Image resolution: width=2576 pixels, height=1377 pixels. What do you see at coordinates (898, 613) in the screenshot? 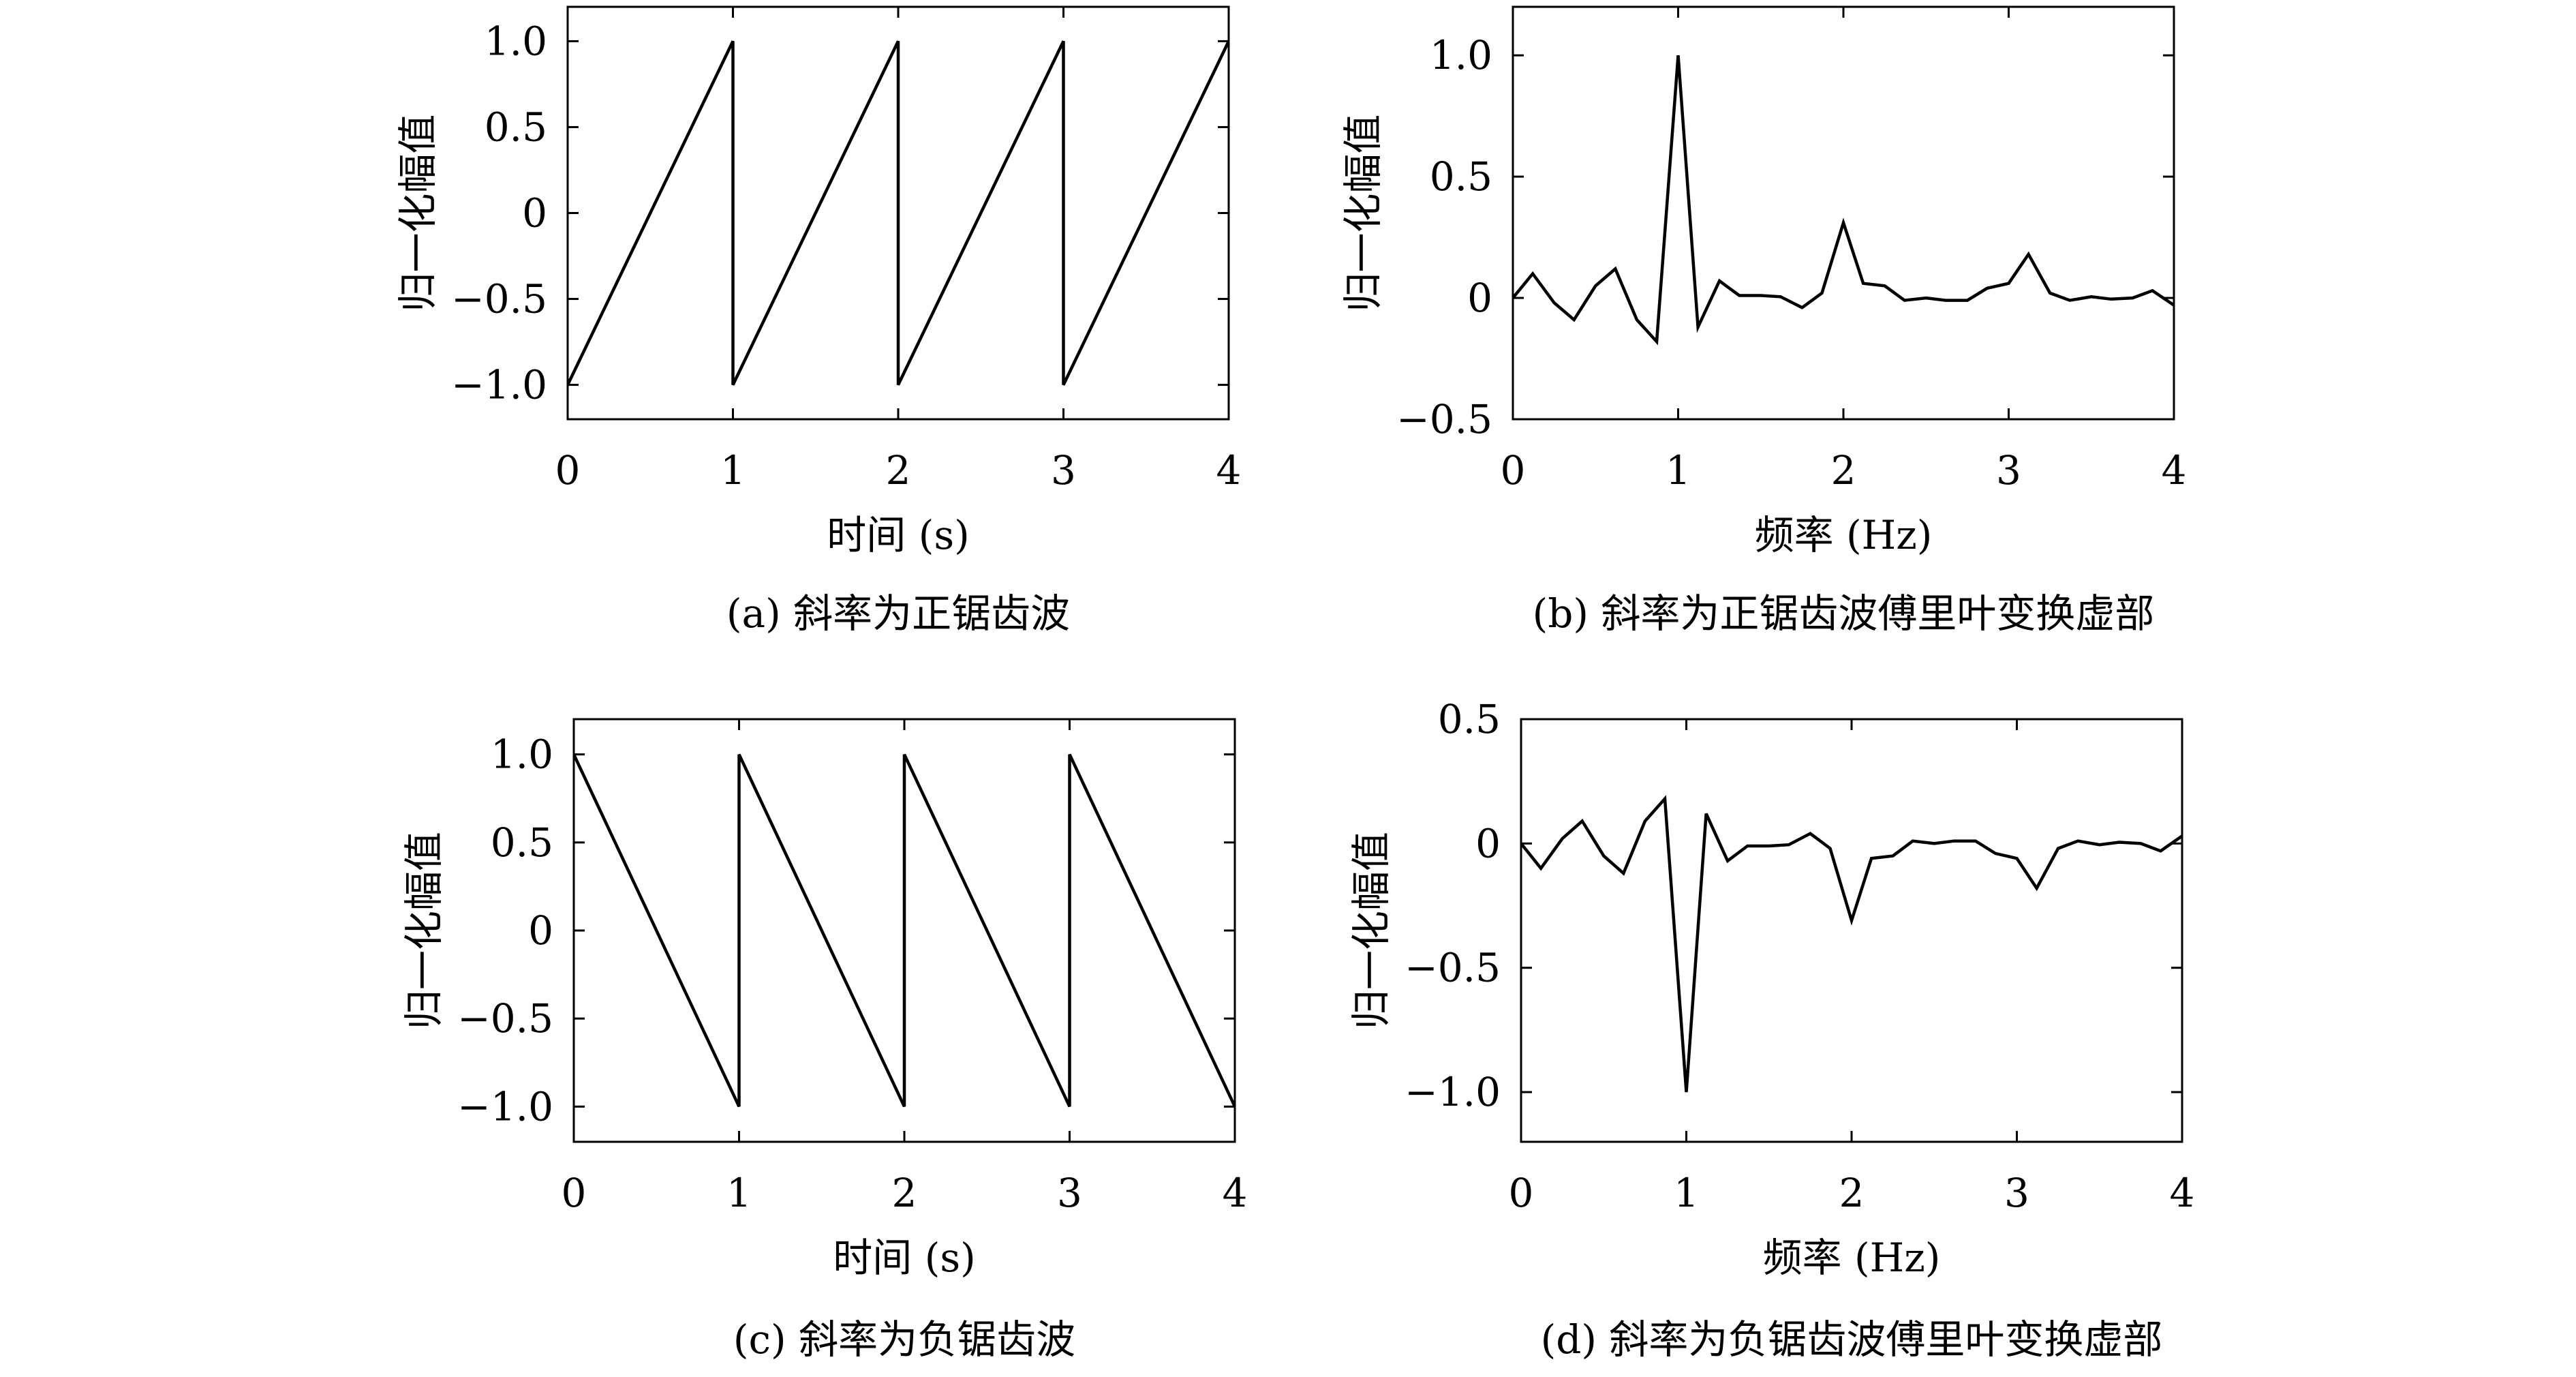
I see `panel-caption: (a) 斜率为正锯齿波` at bounding box center [898, 613].